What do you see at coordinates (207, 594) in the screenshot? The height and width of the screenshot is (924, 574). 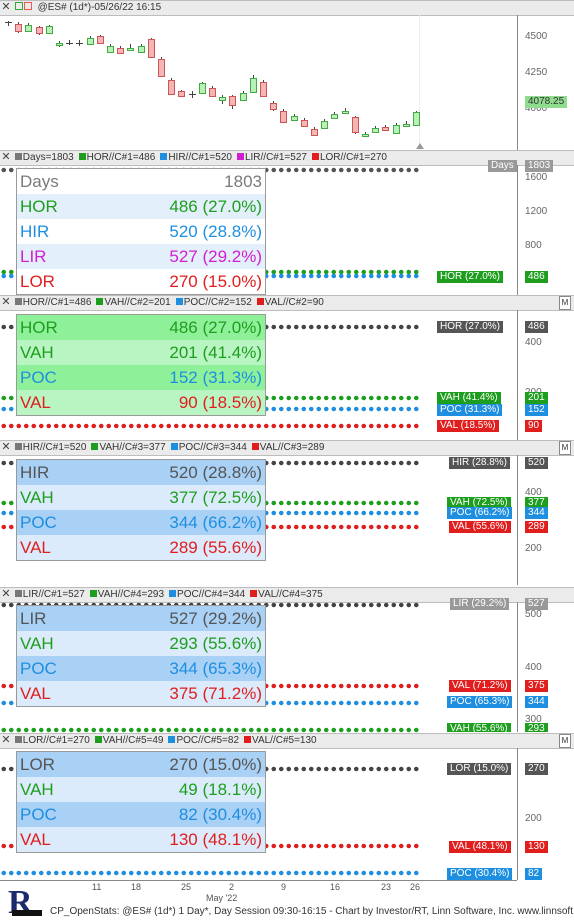 I see `legend-entry: POC//C#4=344` at bounding box center [207, 594].